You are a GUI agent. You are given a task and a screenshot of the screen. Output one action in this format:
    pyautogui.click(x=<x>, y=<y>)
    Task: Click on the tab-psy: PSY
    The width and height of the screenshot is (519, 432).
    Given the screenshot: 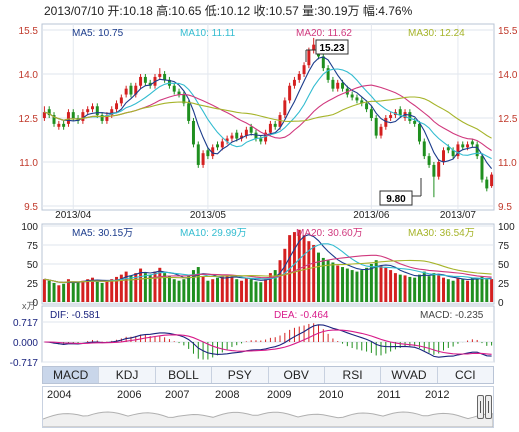 What is the action you would take?
    pyautogui.click(x=240, y=375)
    